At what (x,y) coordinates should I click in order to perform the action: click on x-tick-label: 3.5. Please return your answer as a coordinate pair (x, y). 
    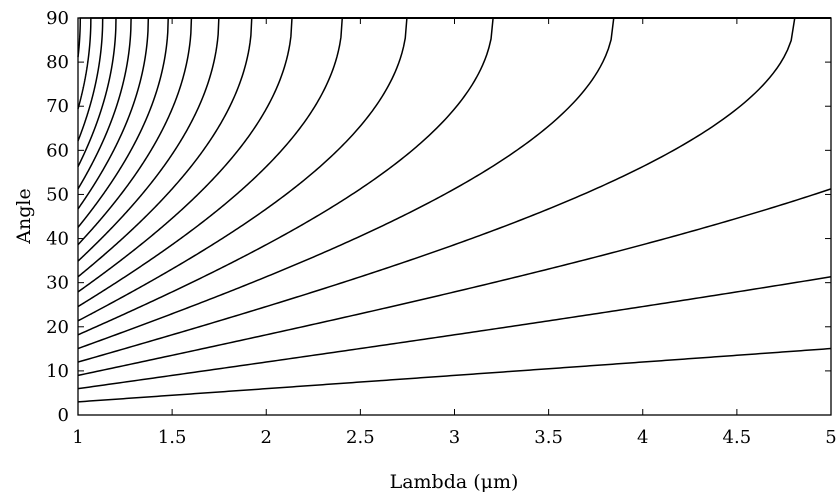
    Looking at the image, I should click on (548, 437).